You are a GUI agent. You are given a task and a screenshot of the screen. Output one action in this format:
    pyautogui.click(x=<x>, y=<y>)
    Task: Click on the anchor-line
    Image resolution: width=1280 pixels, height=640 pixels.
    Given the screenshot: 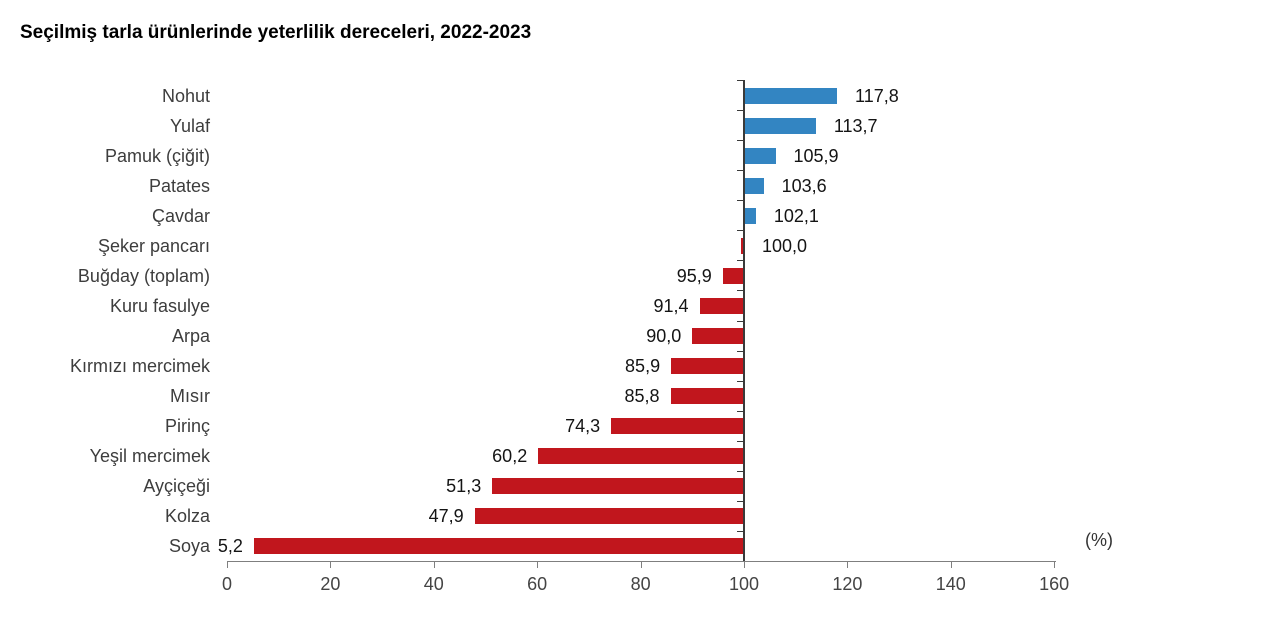 What is the action you would take?
    pyautogui.click(x=744, y=320)
    